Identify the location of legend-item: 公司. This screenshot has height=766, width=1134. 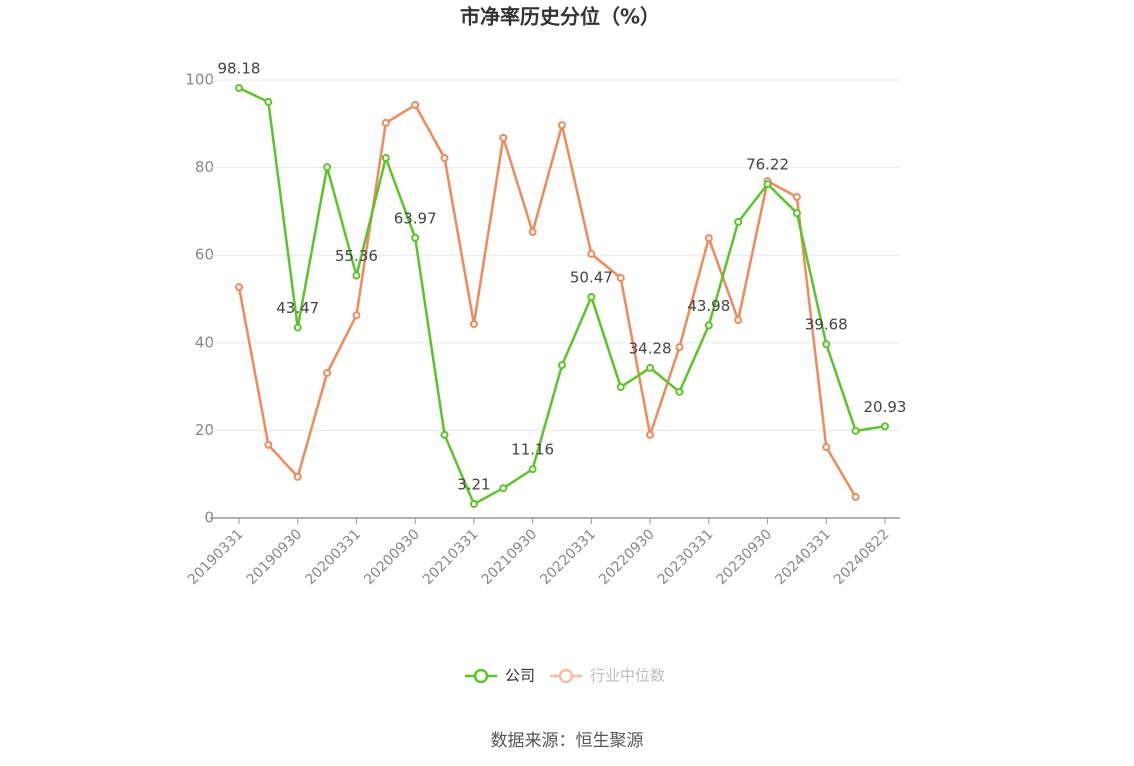
(500, 676).